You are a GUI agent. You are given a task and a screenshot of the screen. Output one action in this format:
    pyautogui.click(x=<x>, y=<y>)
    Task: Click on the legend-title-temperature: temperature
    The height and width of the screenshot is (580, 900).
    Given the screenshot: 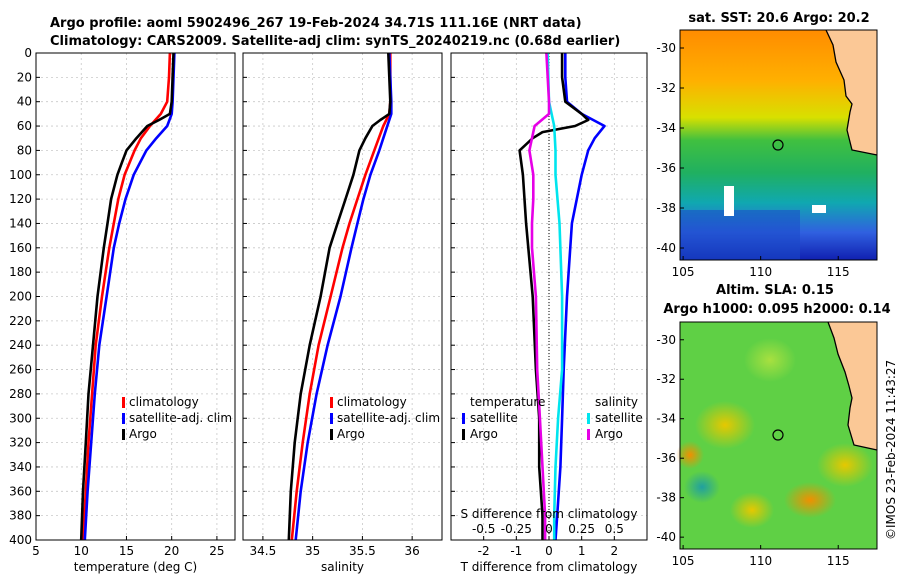 What is the action you would take?
    pyautogui.click(x=507, y=402)
    